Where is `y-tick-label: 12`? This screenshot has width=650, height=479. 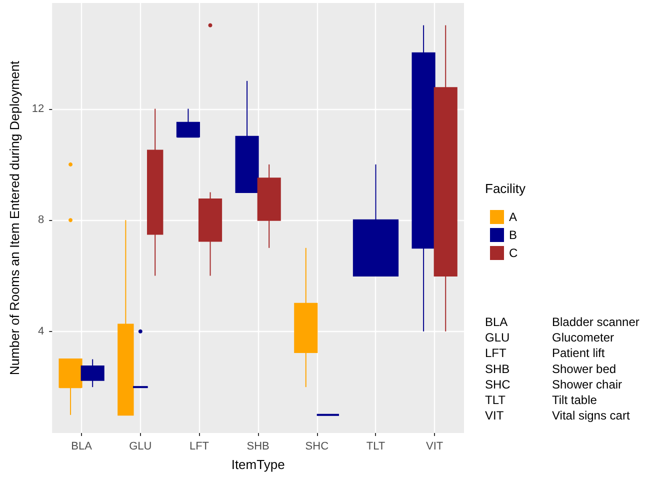 y-tick-label: 12 is located at coordinates (38, 108).